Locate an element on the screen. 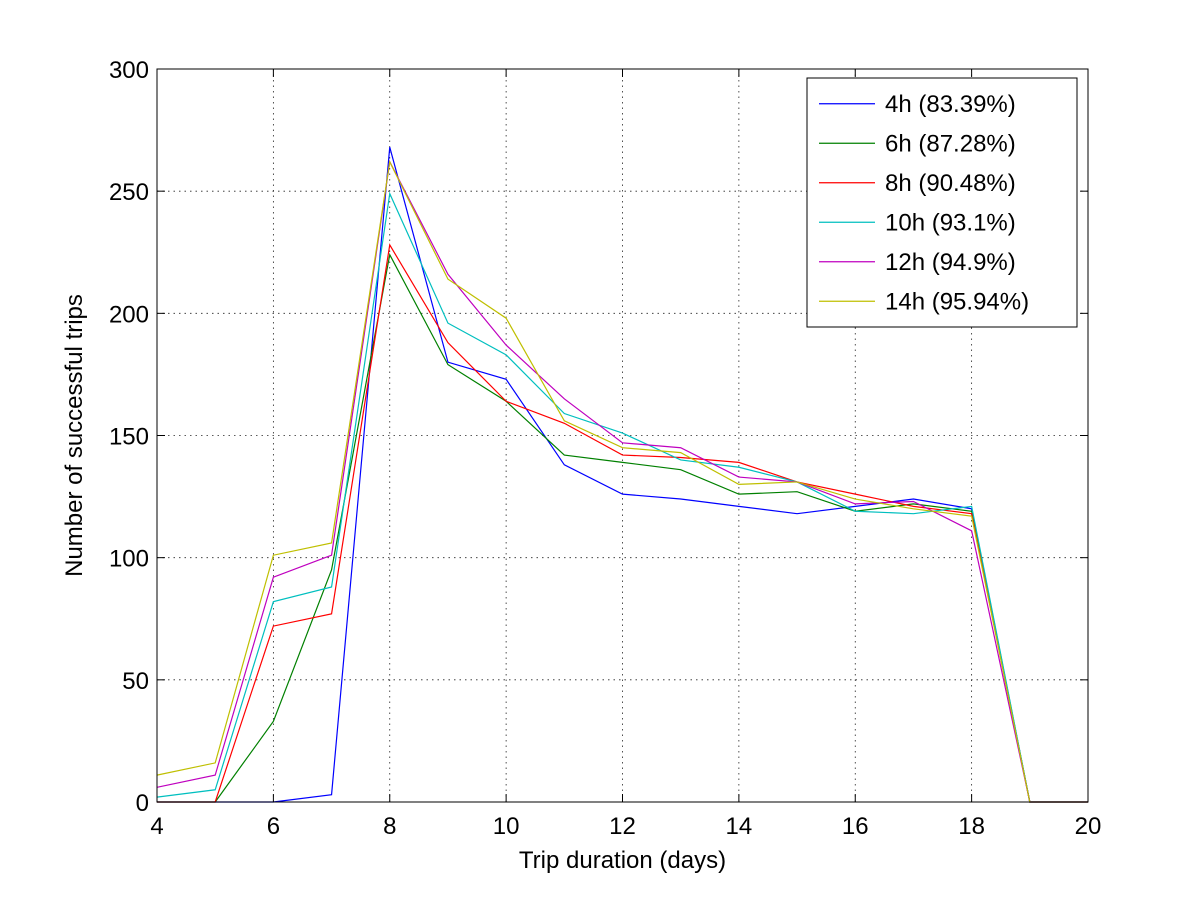 The width and height of the screenshot is (1201, 901). legend-box is located at coordinates (942, 202).